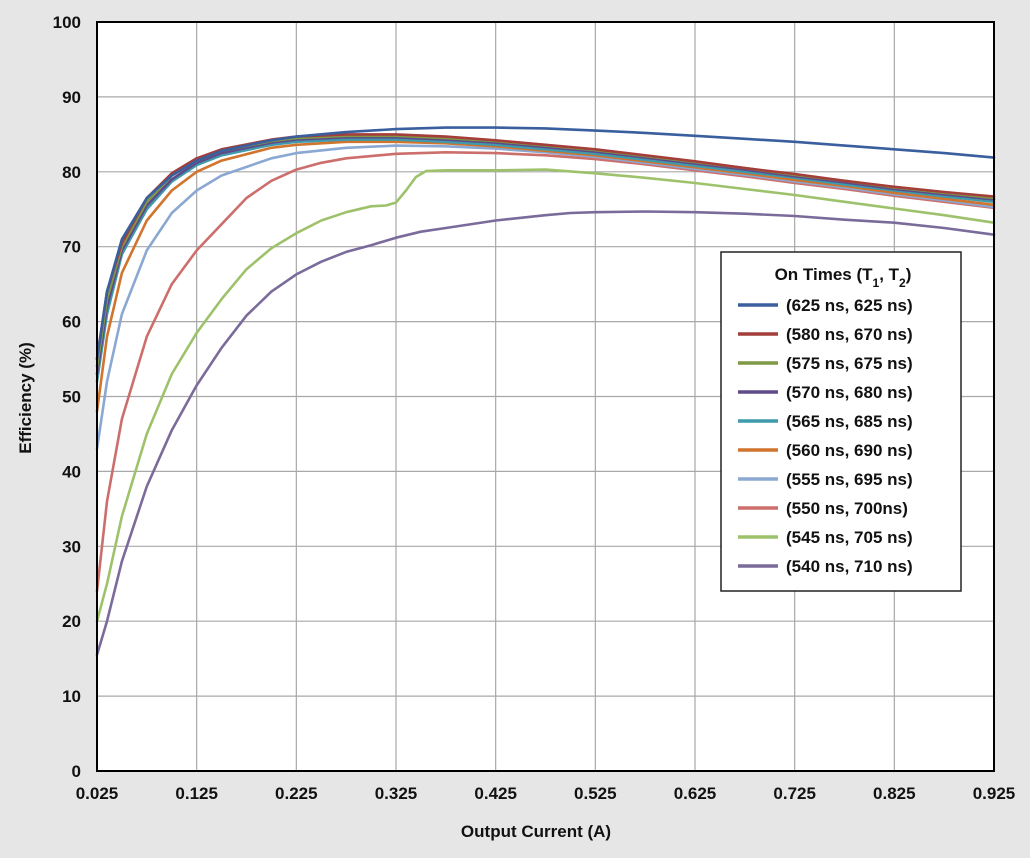 Image resolution: width=1030 pixels, height=858 pixels. Describe the element at coordinates (843, 277) in the screenshot. I see `legend-title: On Times (T1, T2)` at that location.